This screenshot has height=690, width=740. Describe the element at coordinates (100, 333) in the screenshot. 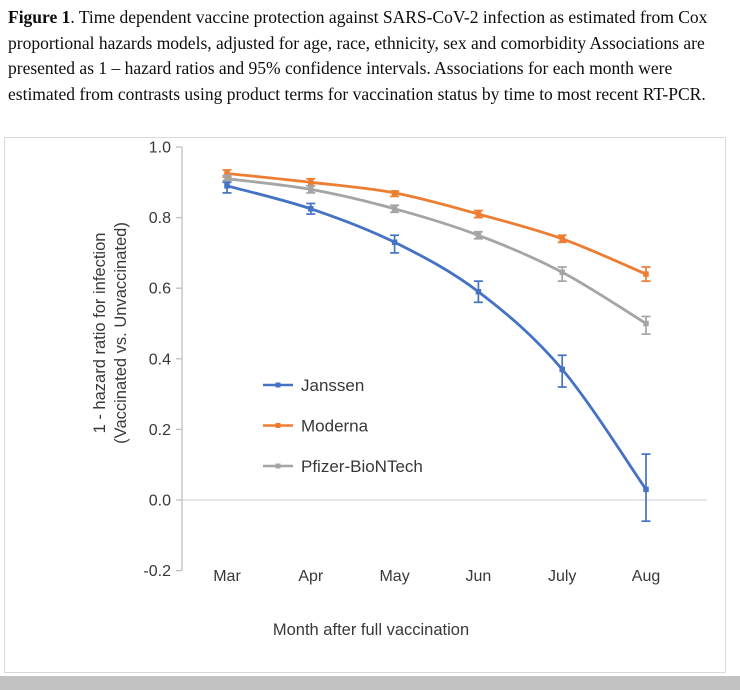

I see `y-axis-title-line1: 1 - hazard ratio for infection` at that location.